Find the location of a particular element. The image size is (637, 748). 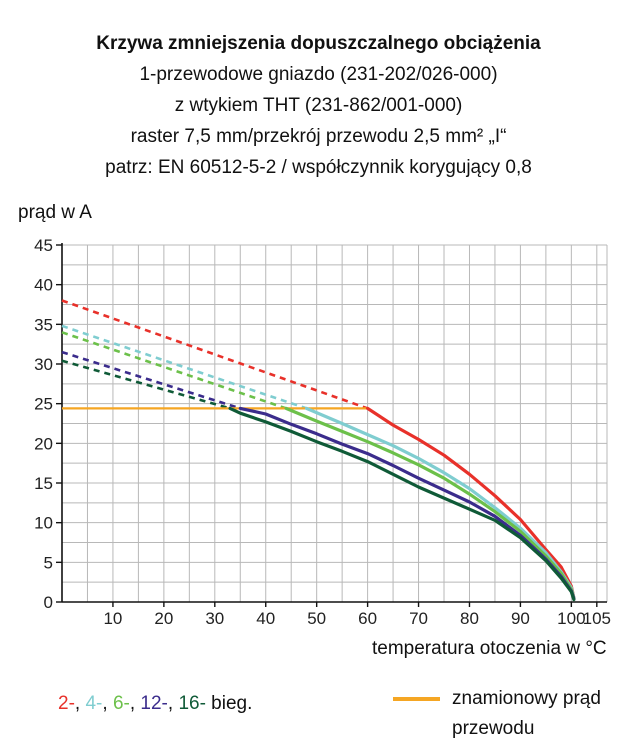

x-tick-label: 50 is located at coordinates (316, 618).